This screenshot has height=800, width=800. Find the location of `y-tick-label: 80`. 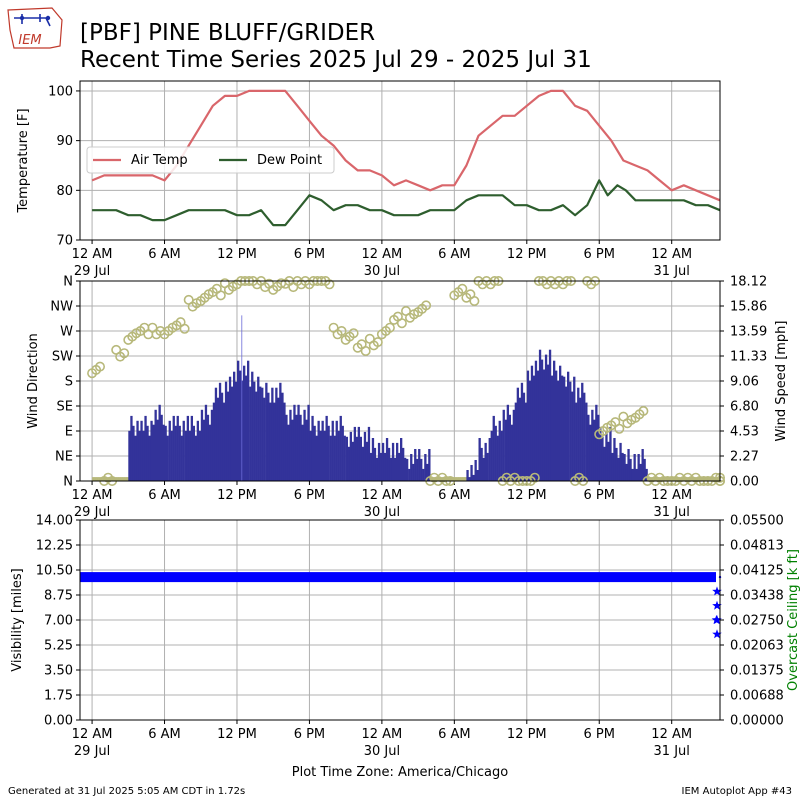

y-tick-label: 80 is located at coordinates (64, 191).